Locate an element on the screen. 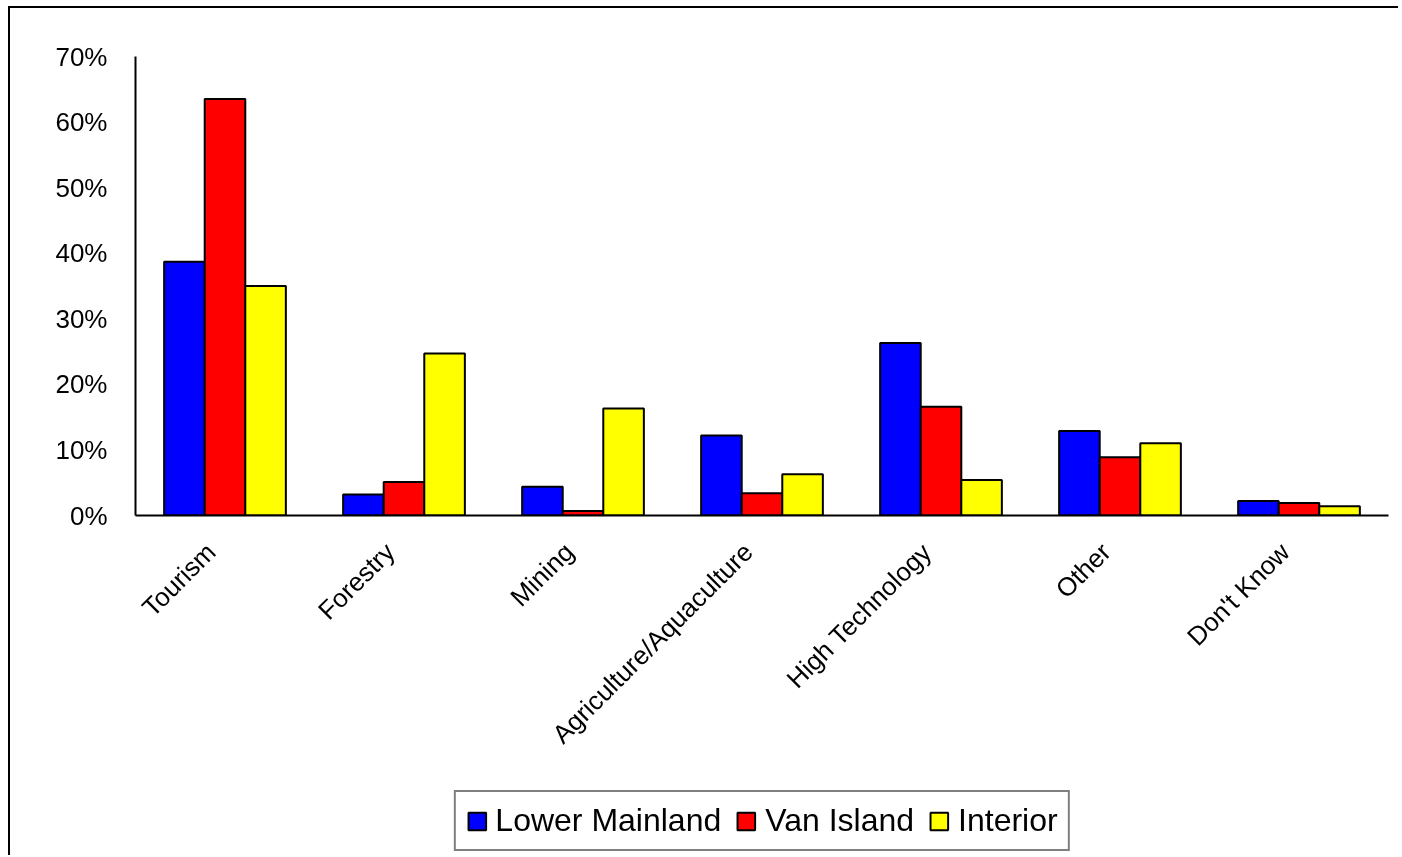 The width and height of the screenshot is (1402, 857). y-tick-label: 20% is located at coordinates (81, 384).